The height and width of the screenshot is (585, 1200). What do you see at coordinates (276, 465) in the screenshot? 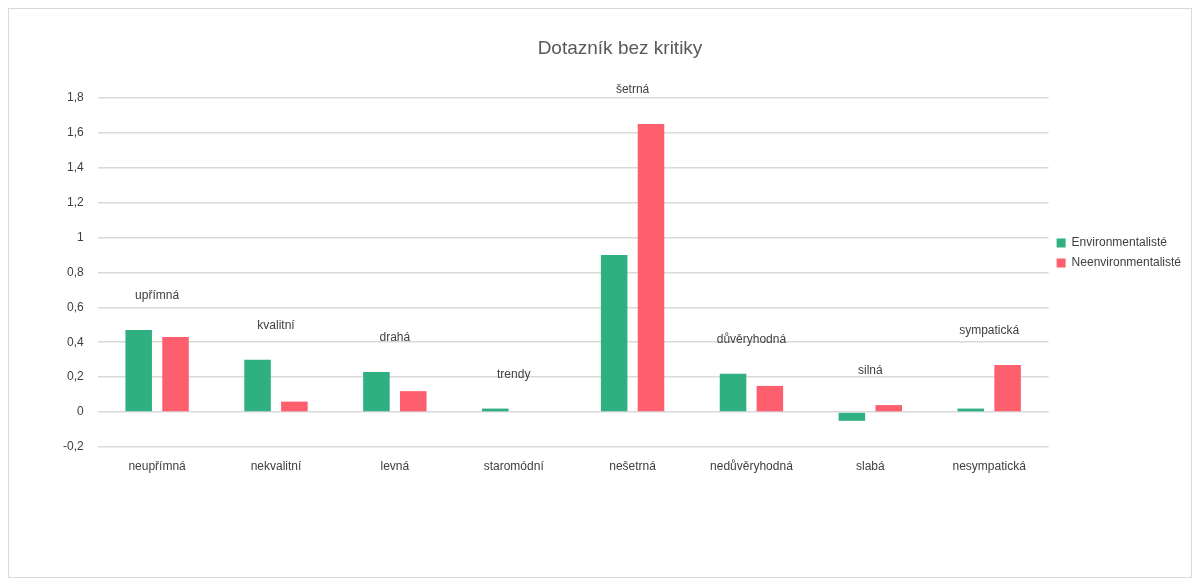
I see `x-tick-label: nekvalitní` at bounding box center [276, 465].